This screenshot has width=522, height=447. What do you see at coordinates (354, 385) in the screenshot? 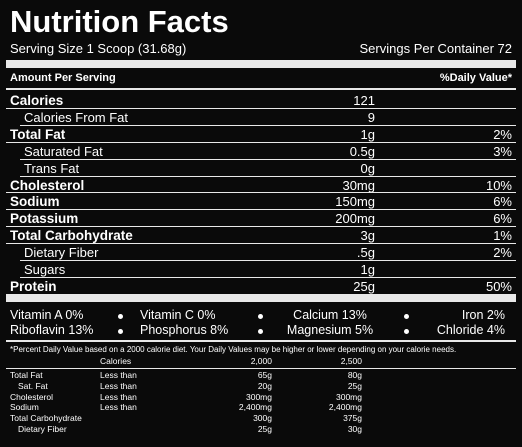
I see `dv-2500: 25g` at bounding box center [354, 385].